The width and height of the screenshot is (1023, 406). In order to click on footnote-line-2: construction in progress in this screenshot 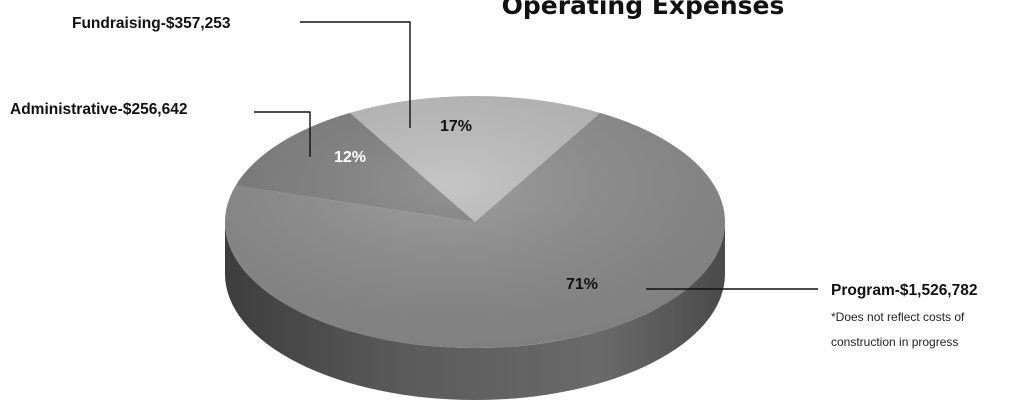, I will do `click(894, 342)`.